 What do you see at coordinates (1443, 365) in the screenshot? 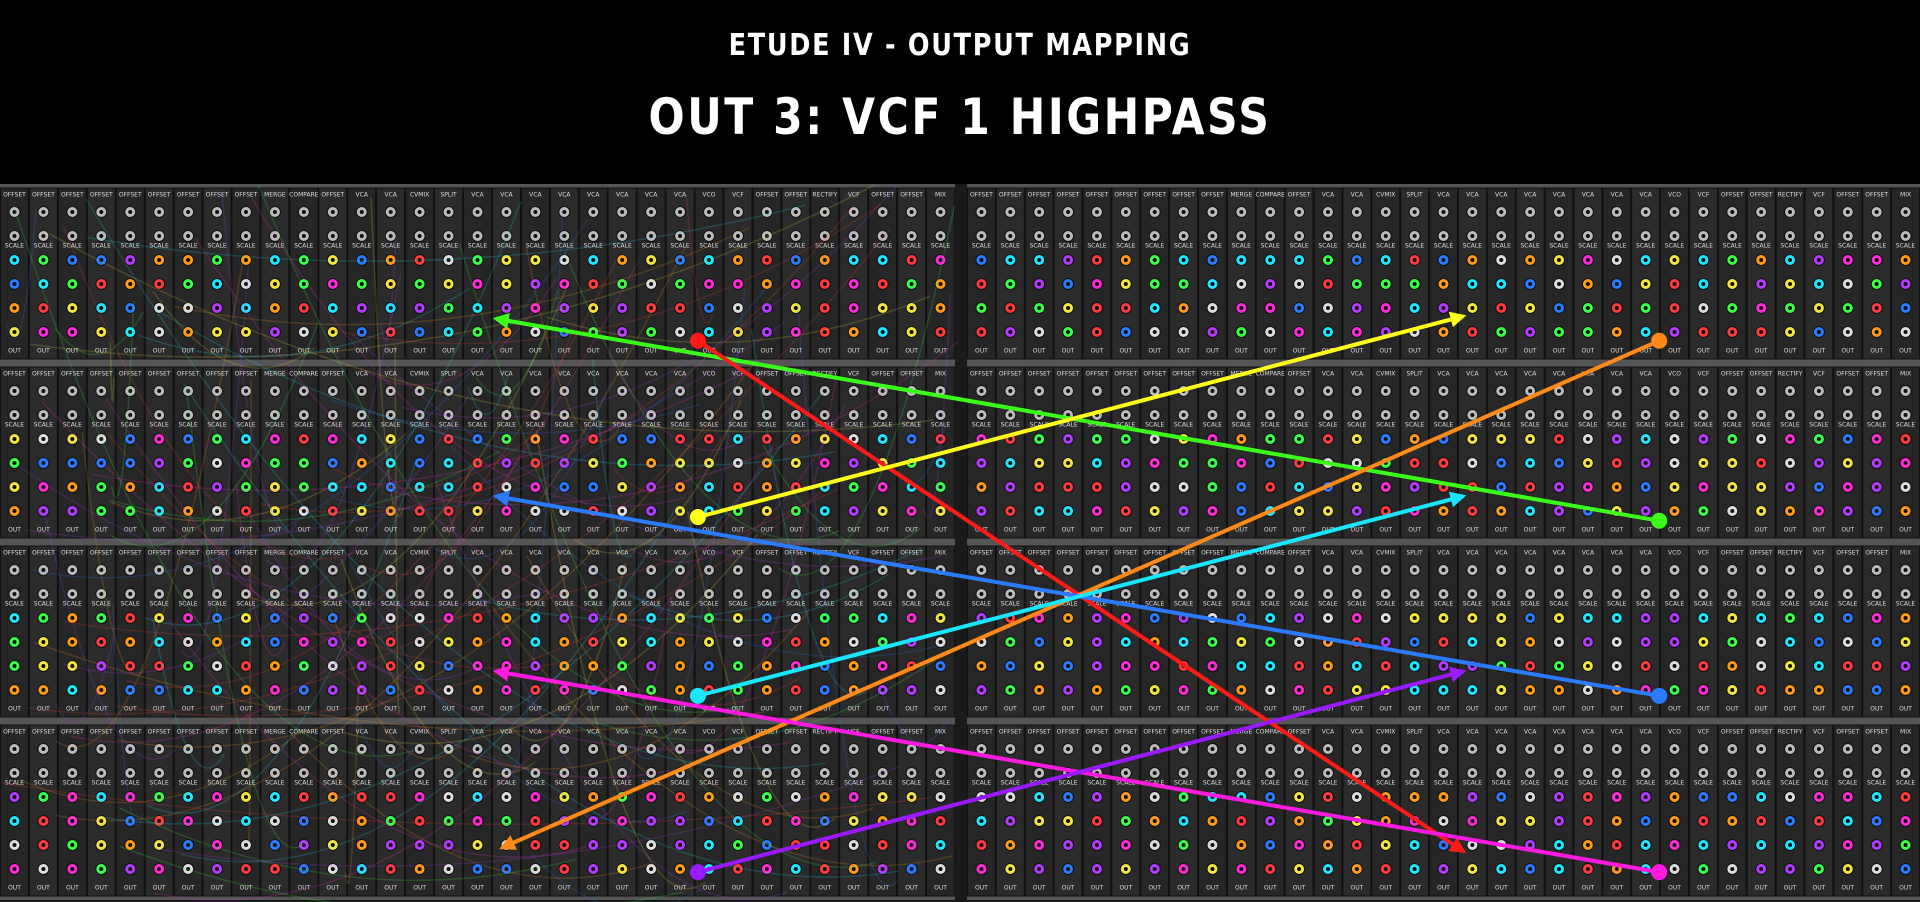
I see `rail` at bounding box center [1443, 365].